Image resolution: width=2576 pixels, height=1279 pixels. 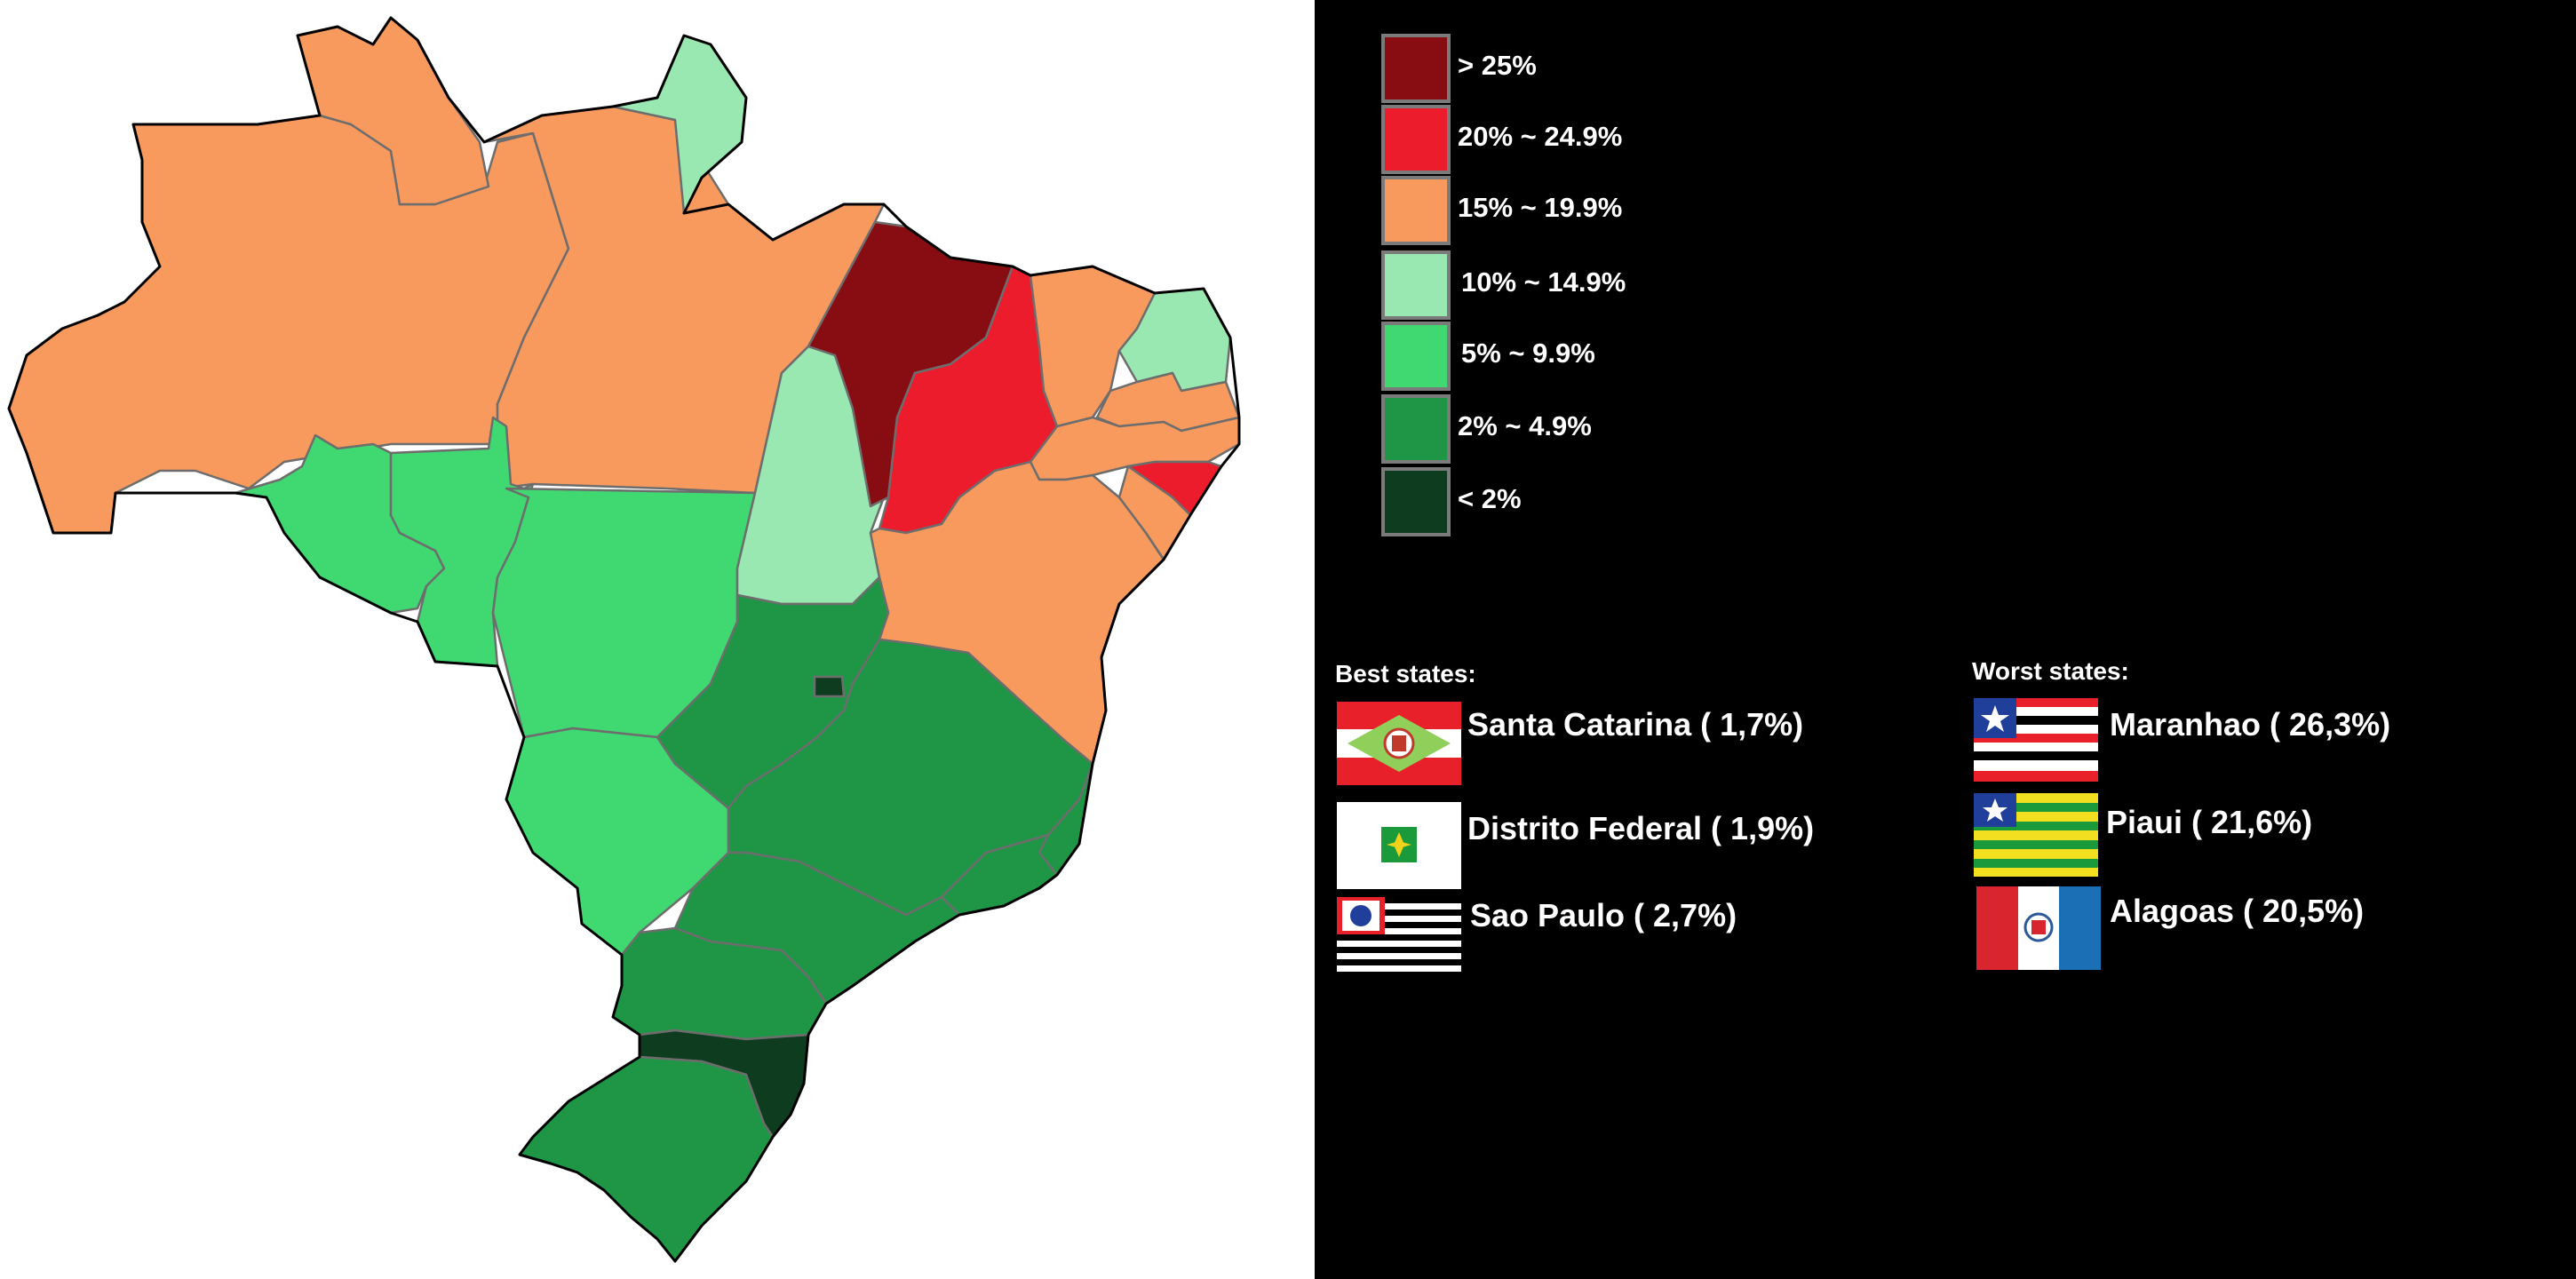 I want to click on piaui-flag, so click(x=2036, y=835).